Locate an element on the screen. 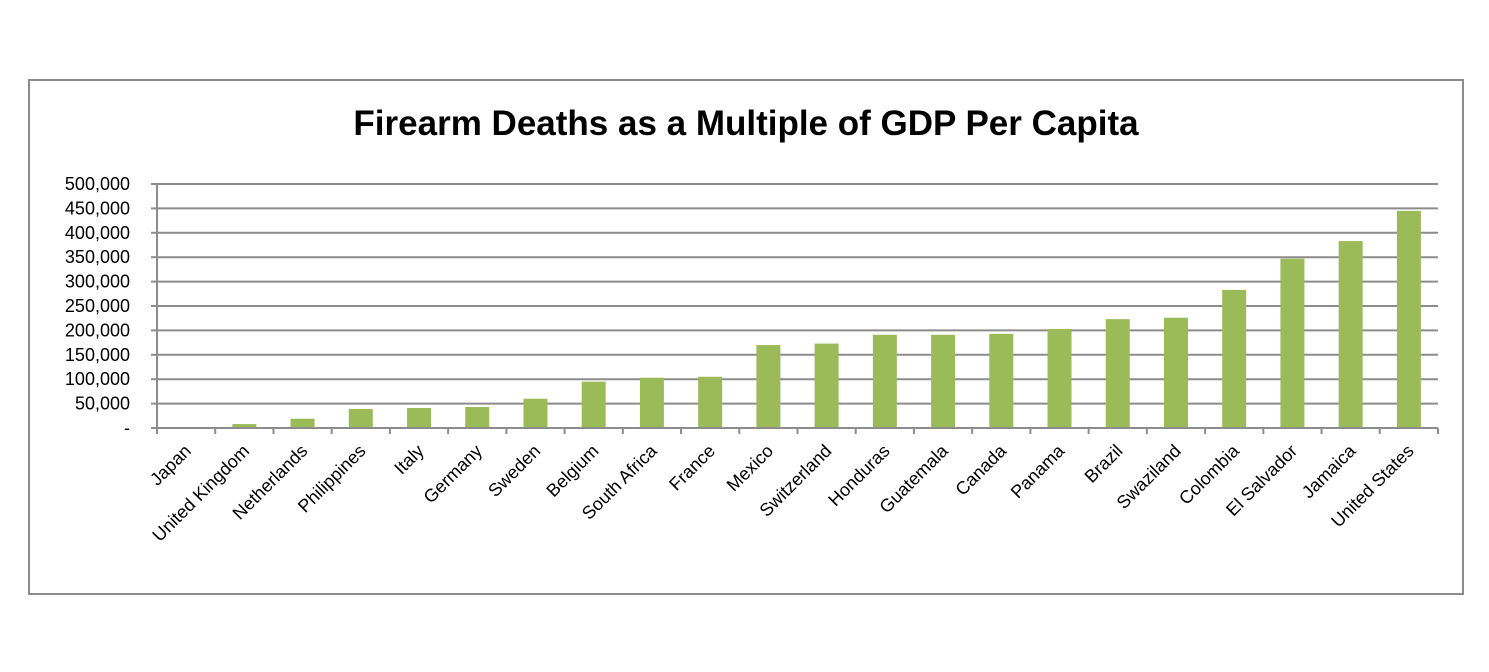  bar-south-africa is located at coordinates (651, 402).